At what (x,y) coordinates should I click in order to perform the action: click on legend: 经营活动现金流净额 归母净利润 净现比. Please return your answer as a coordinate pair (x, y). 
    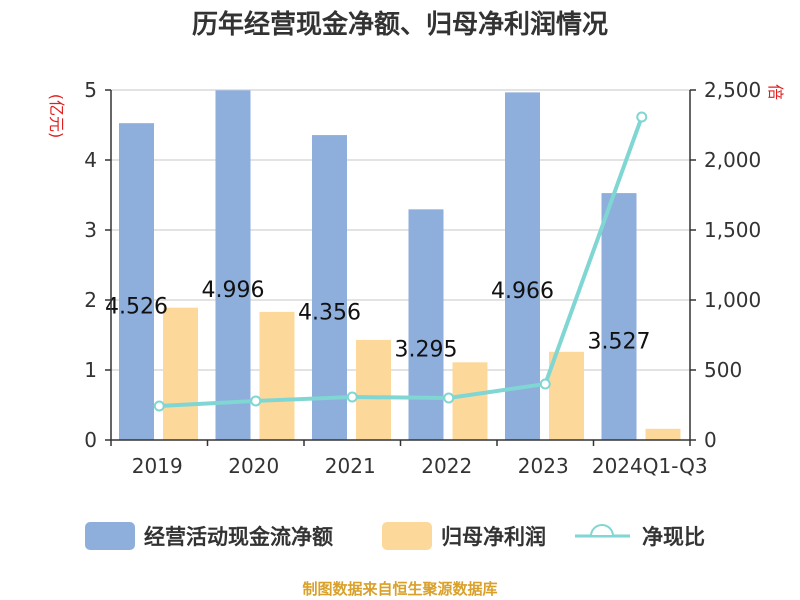
    Looking at the image, I should click on (395, 536).